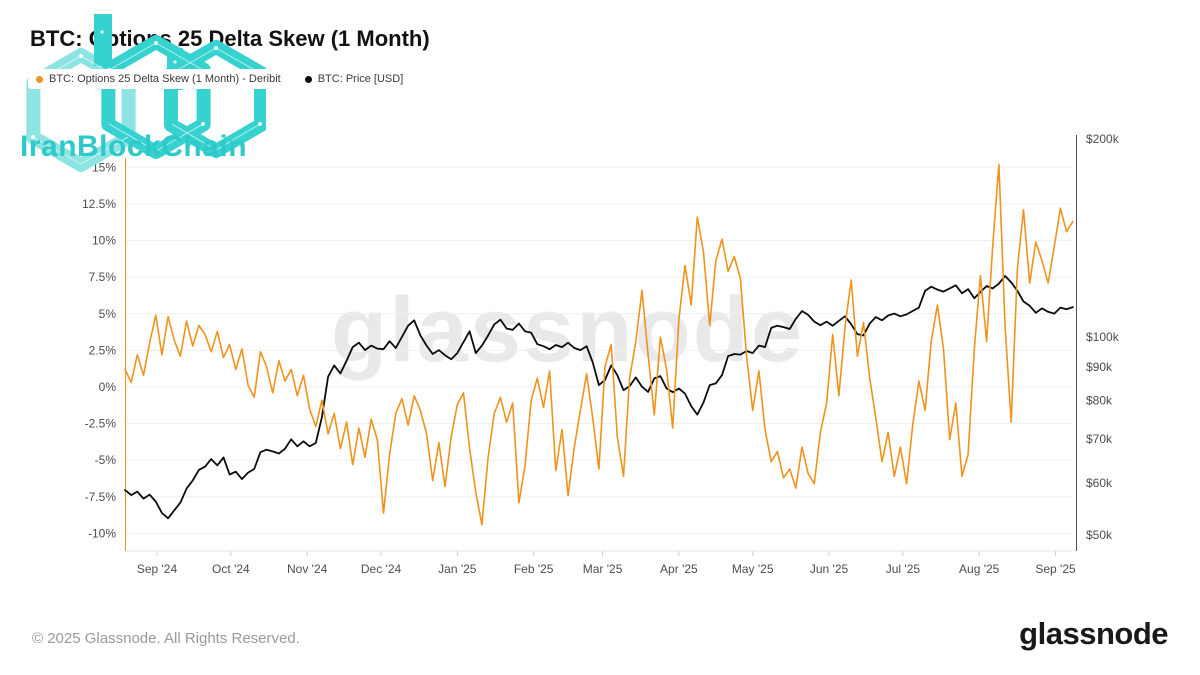 This screenshot has width=1200, height=675. Describe the element at coordinates (457, 569) in the screenshot. I see `svg-text: Jan '25` at that location.